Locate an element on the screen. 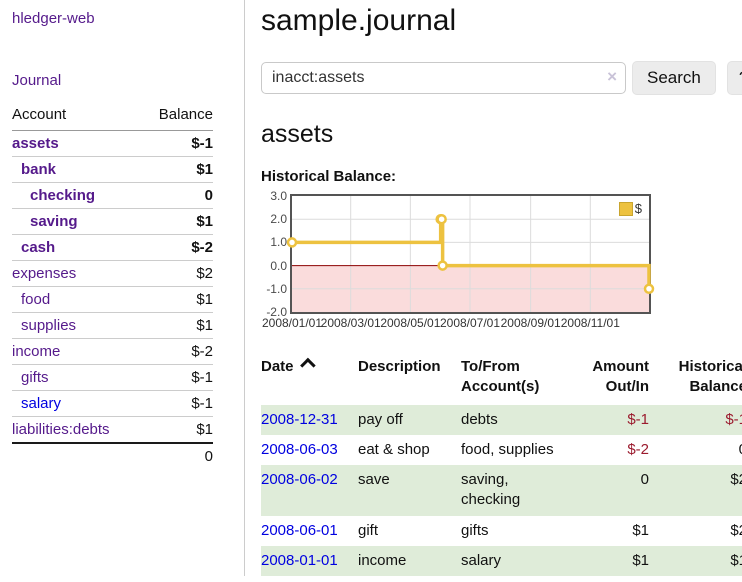  balance-column-header: Balance is located at coordinates (177, 118).